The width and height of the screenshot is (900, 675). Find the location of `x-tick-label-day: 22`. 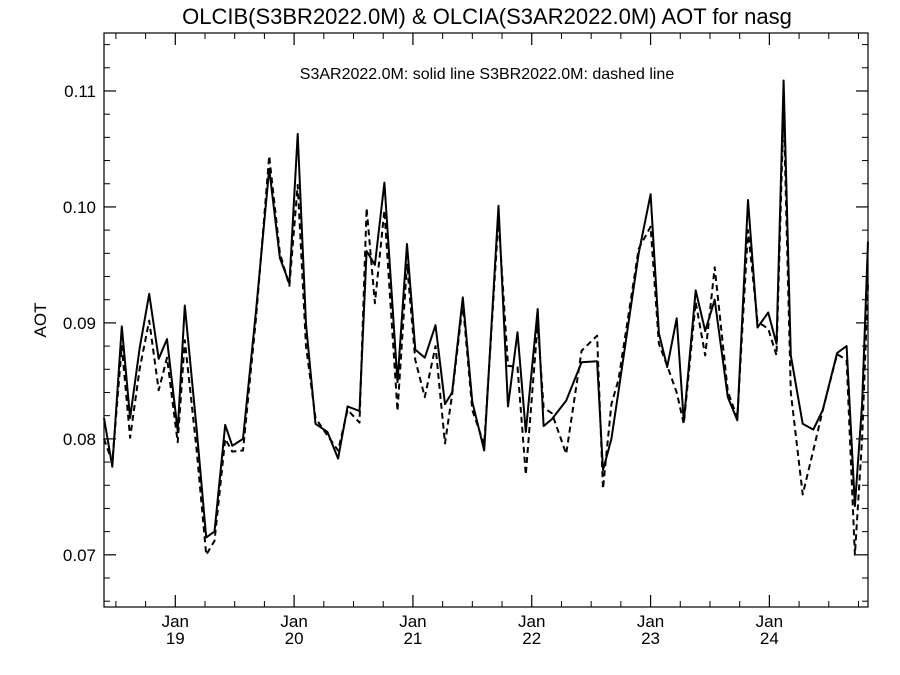

x-tick-label-day: 22 is located at coordinates (531, 638).